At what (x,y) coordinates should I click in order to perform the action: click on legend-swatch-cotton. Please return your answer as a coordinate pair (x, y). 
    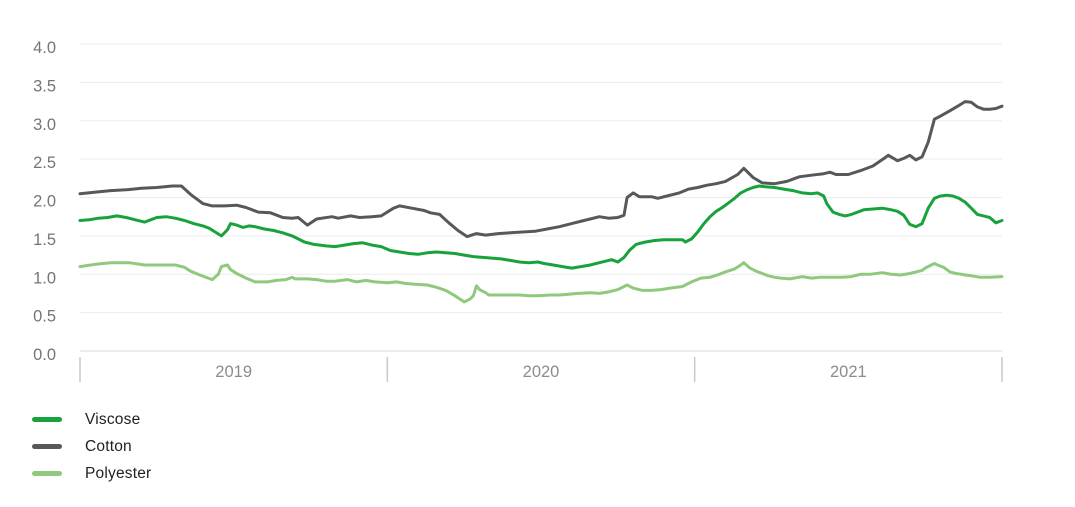
    Looking at the image, I should click on (47, 446).